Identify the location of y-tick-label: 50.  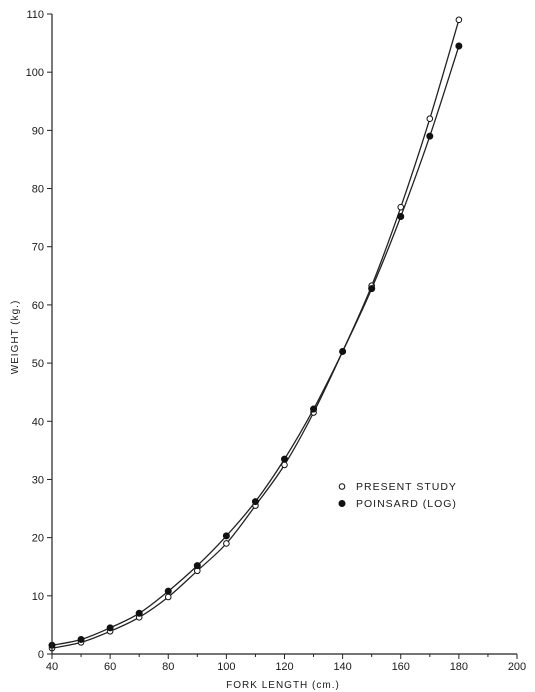
(38, 364).